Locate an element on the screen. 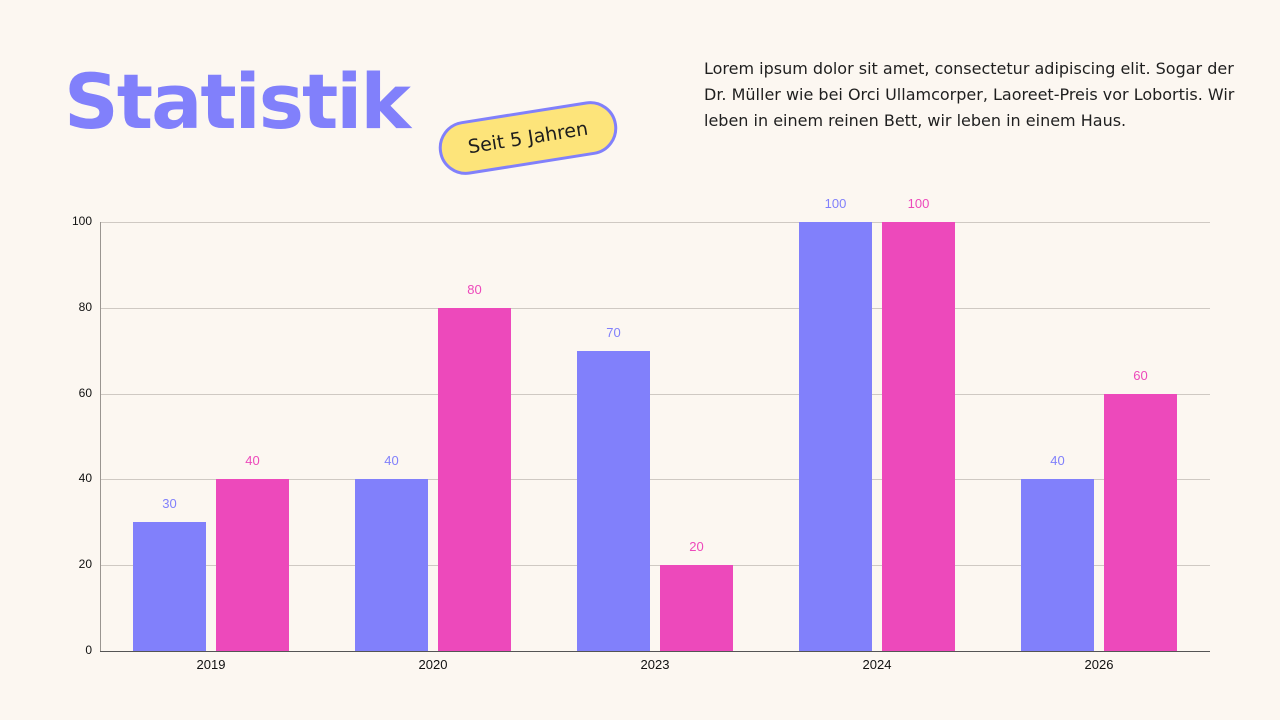 The width and height of the screenshot is (1280, 720). bar-value-label: 70 is located at coordinates (613, 332).